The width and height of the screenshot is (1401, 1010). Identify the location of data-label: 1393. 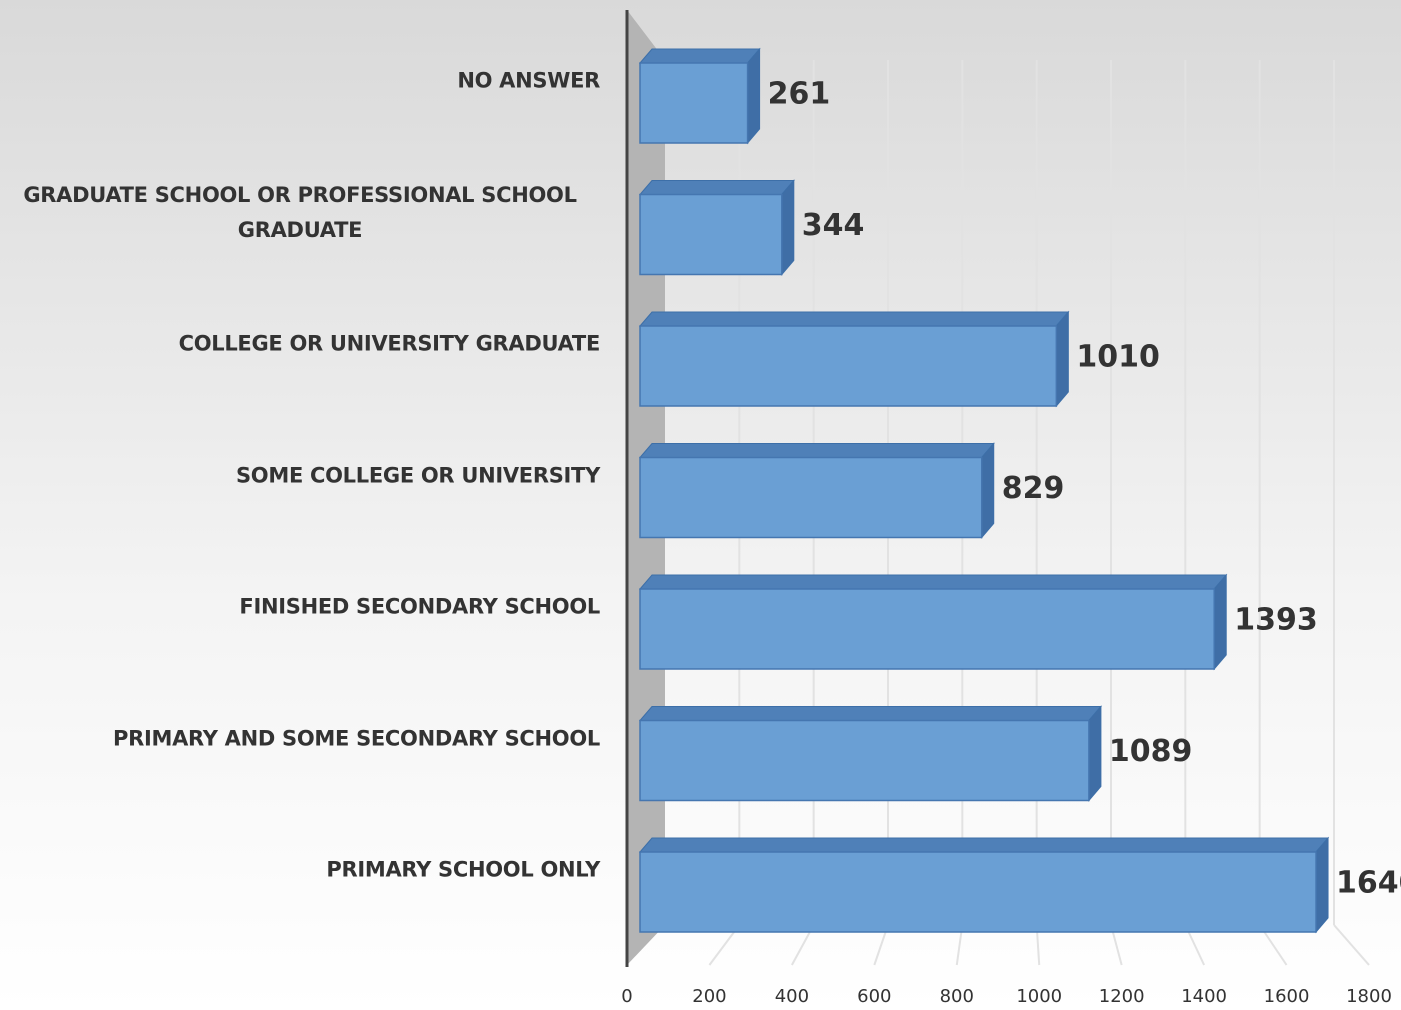
(1276, 620).